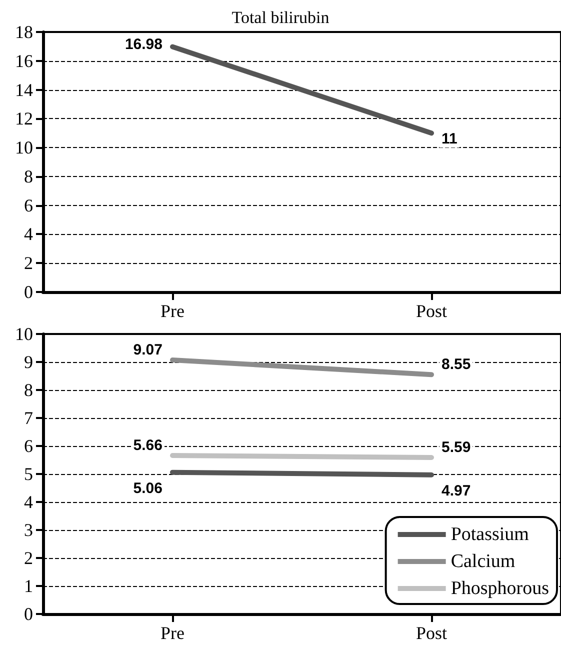 This screenshot has width=561, height=645. I want to click on legend-label: Phosphorous, so click(500, 588).